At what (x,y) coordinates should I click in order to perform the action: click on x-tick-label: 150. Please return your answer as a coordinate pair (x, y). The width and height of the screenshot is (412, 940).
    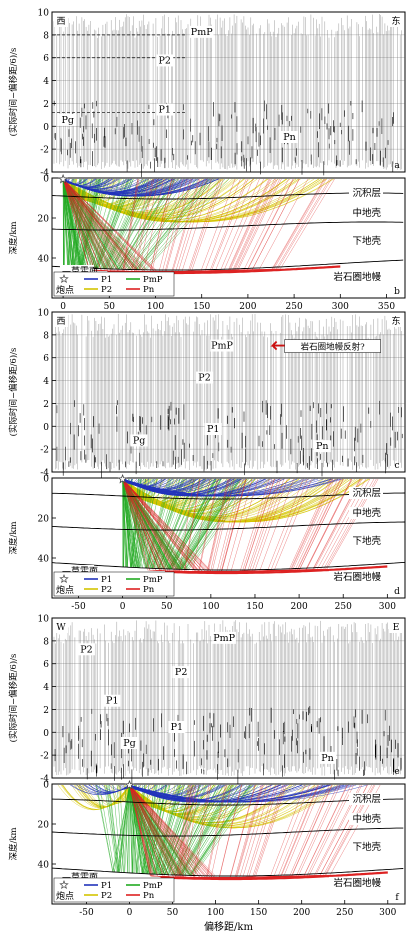
    Looking at the image, I should click on (258, 913).